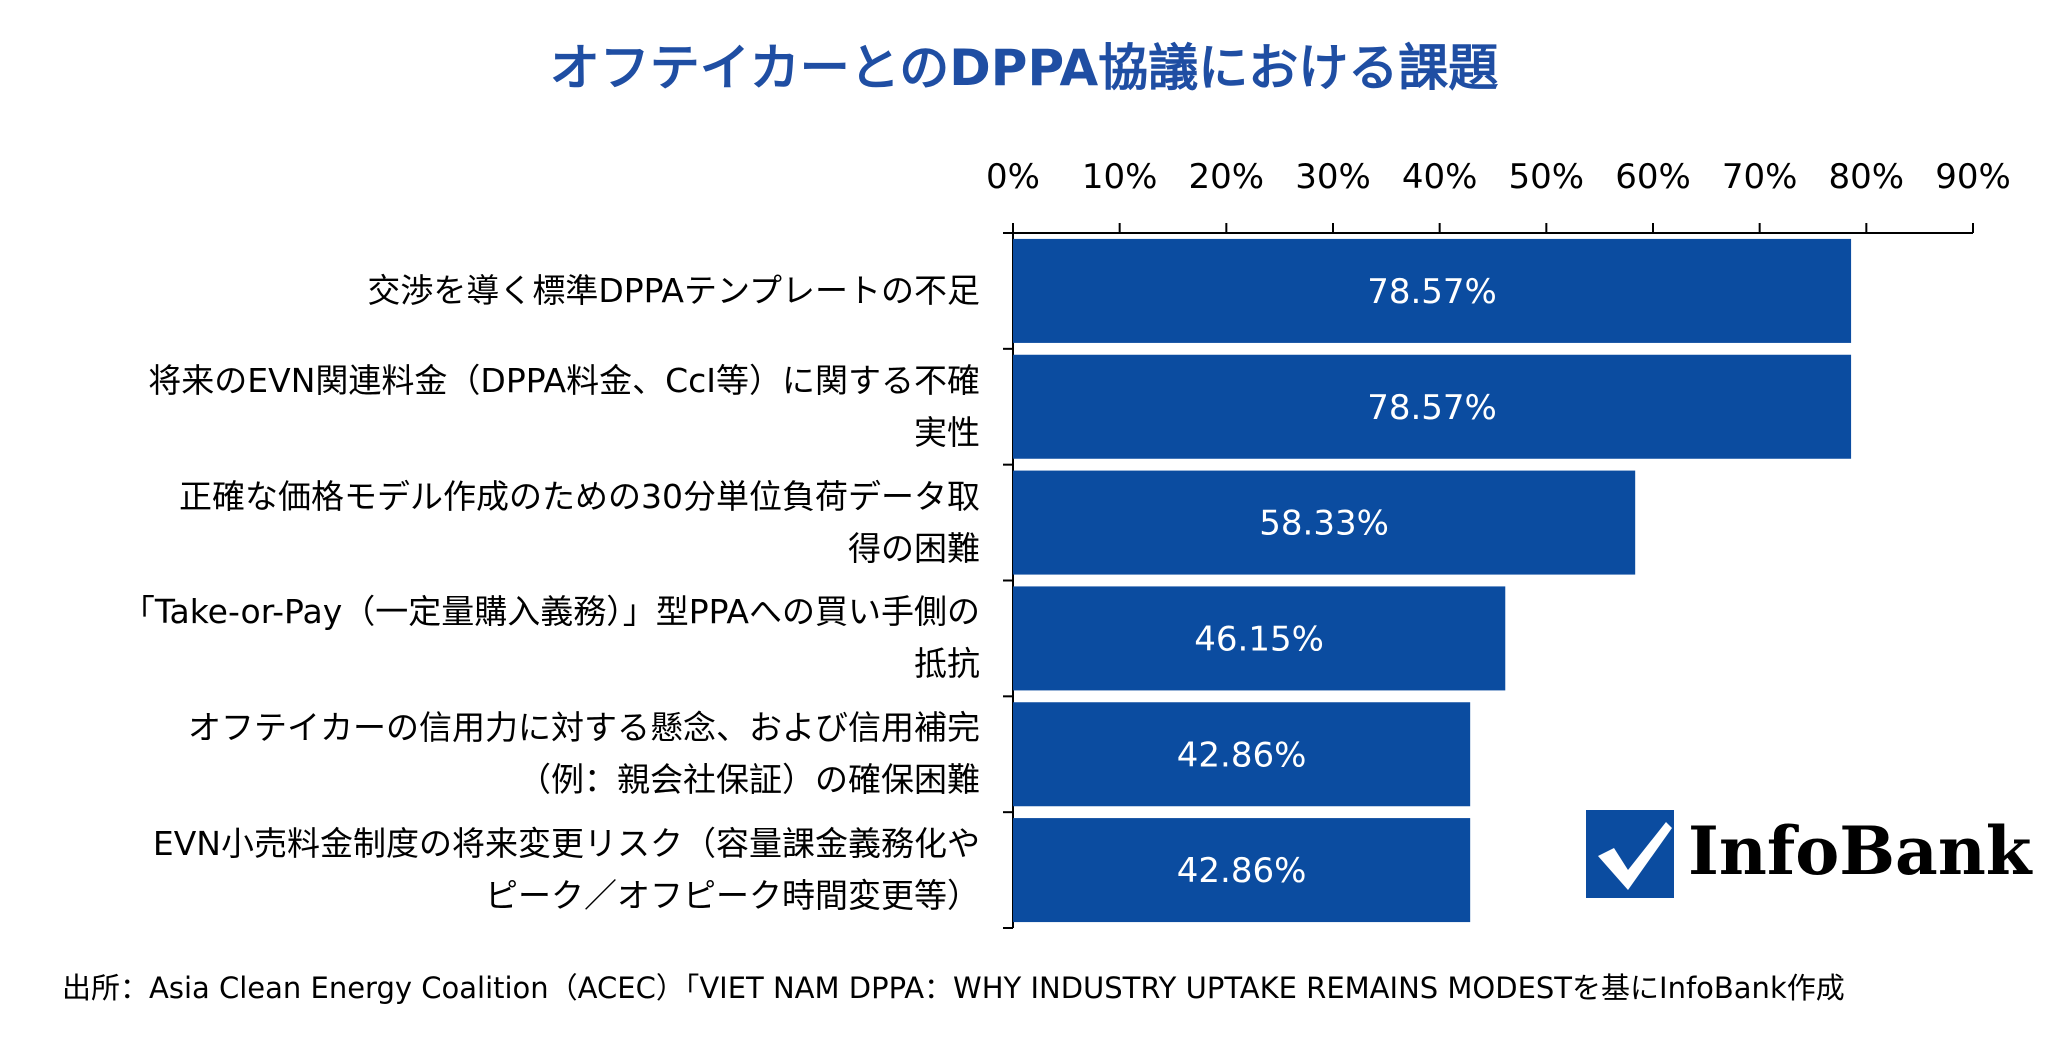 The image size is (2048, 1053). I want to click on category-label-line: 得の困難, so click(914, 548).